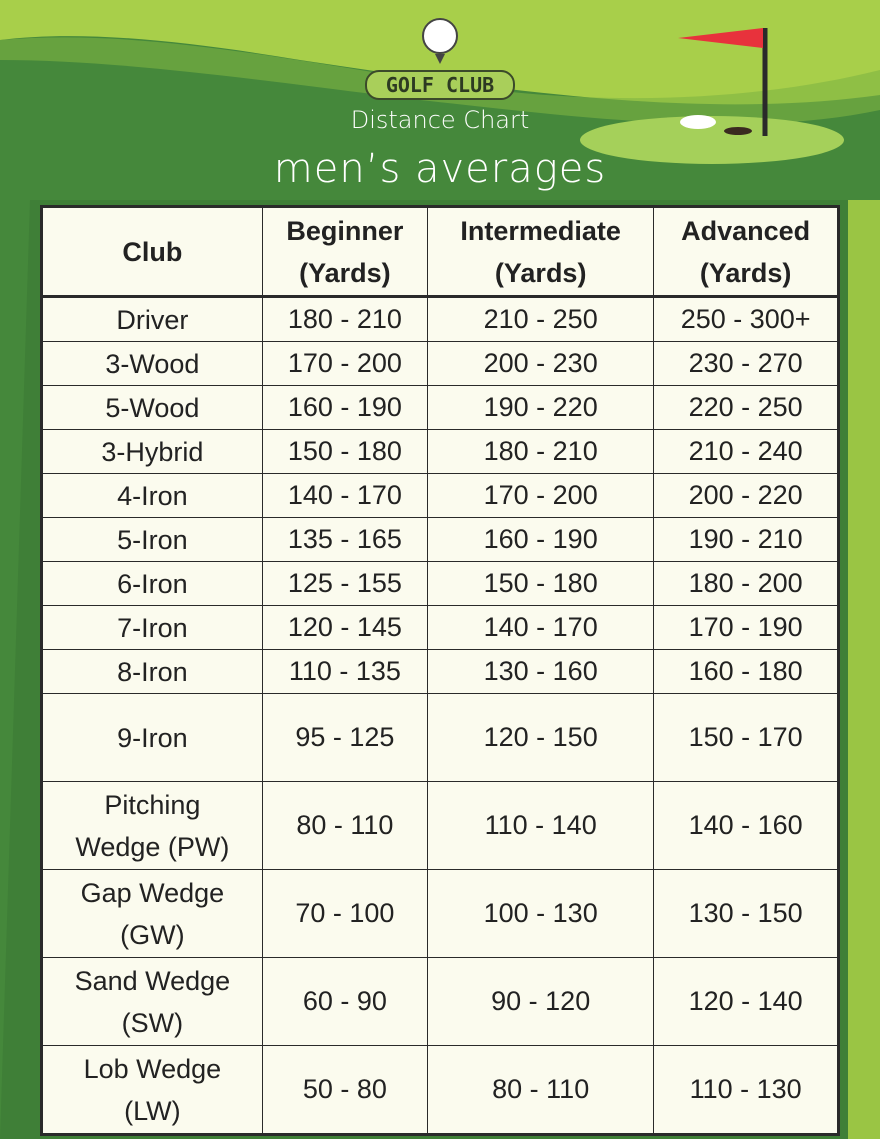 Image resolution: width=880 pixels, height=1139 pixels. I want to click on distance-cell: 135 - 165, so click(345, 539).